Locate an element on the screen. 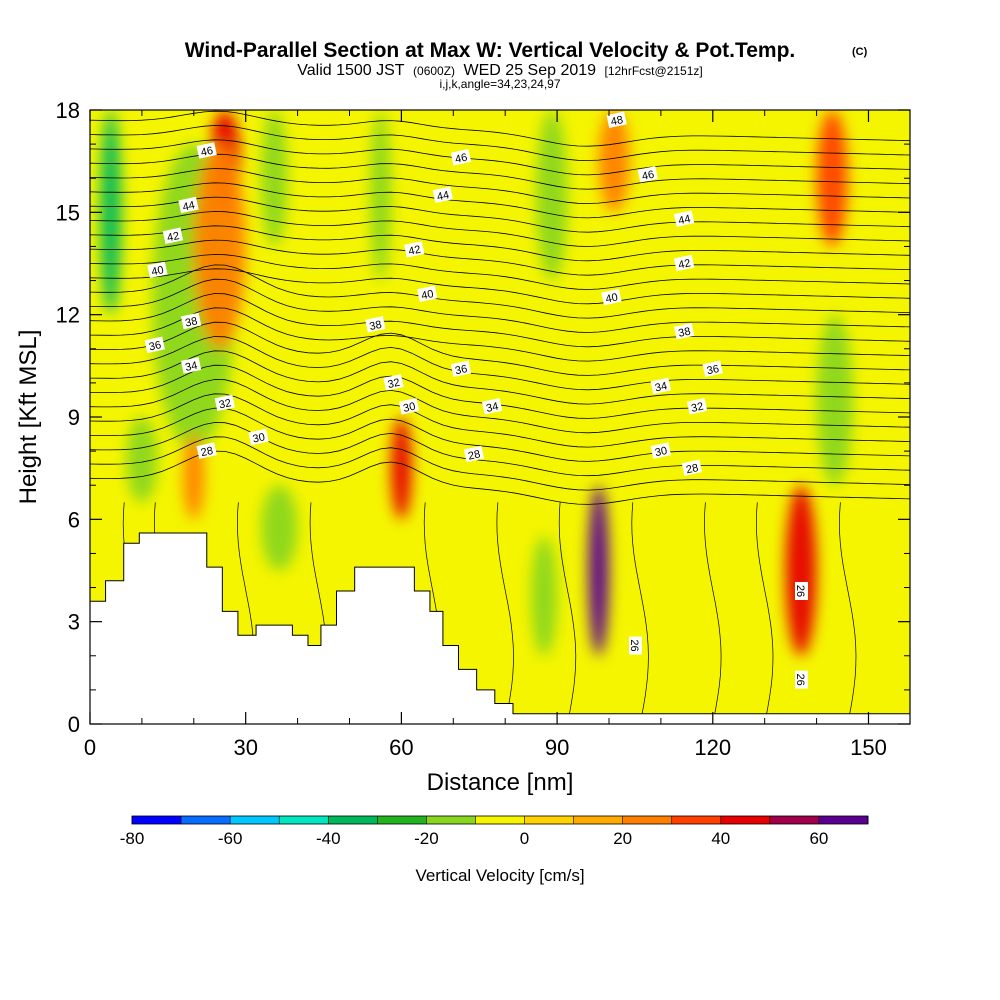  subtitle-forecast: [12hrFcst@2151z] is located at coordinates (654, 71).